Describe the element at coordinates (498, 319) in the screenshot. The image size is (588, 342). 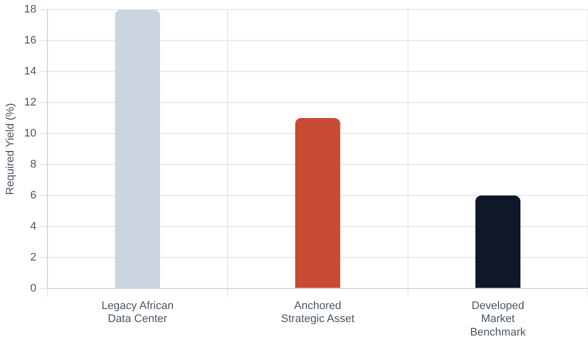
I see `x-tick-label: Developed Market Benchmark` at that location.